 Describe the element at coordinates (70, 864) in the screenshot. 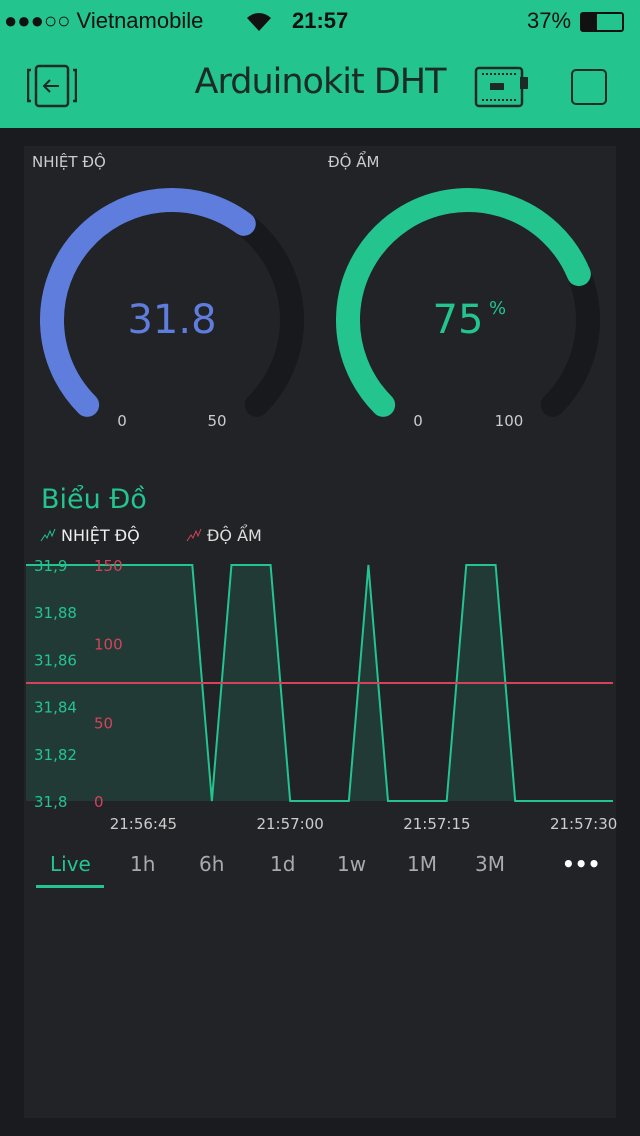

I see `tab-live: Live` at that location.